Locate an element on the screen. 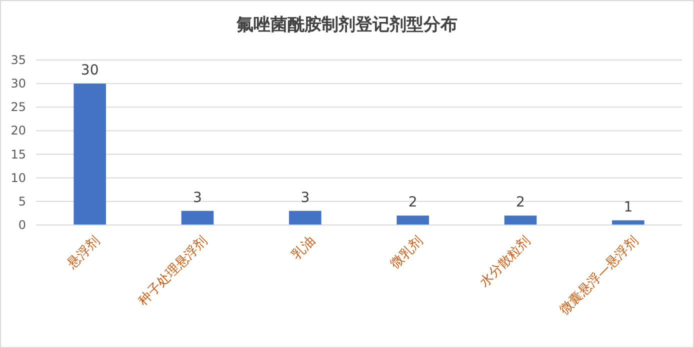 The height and width of the screenshot is (348, 694). y-tick-label: 20 is located at coordinates (18, 131).